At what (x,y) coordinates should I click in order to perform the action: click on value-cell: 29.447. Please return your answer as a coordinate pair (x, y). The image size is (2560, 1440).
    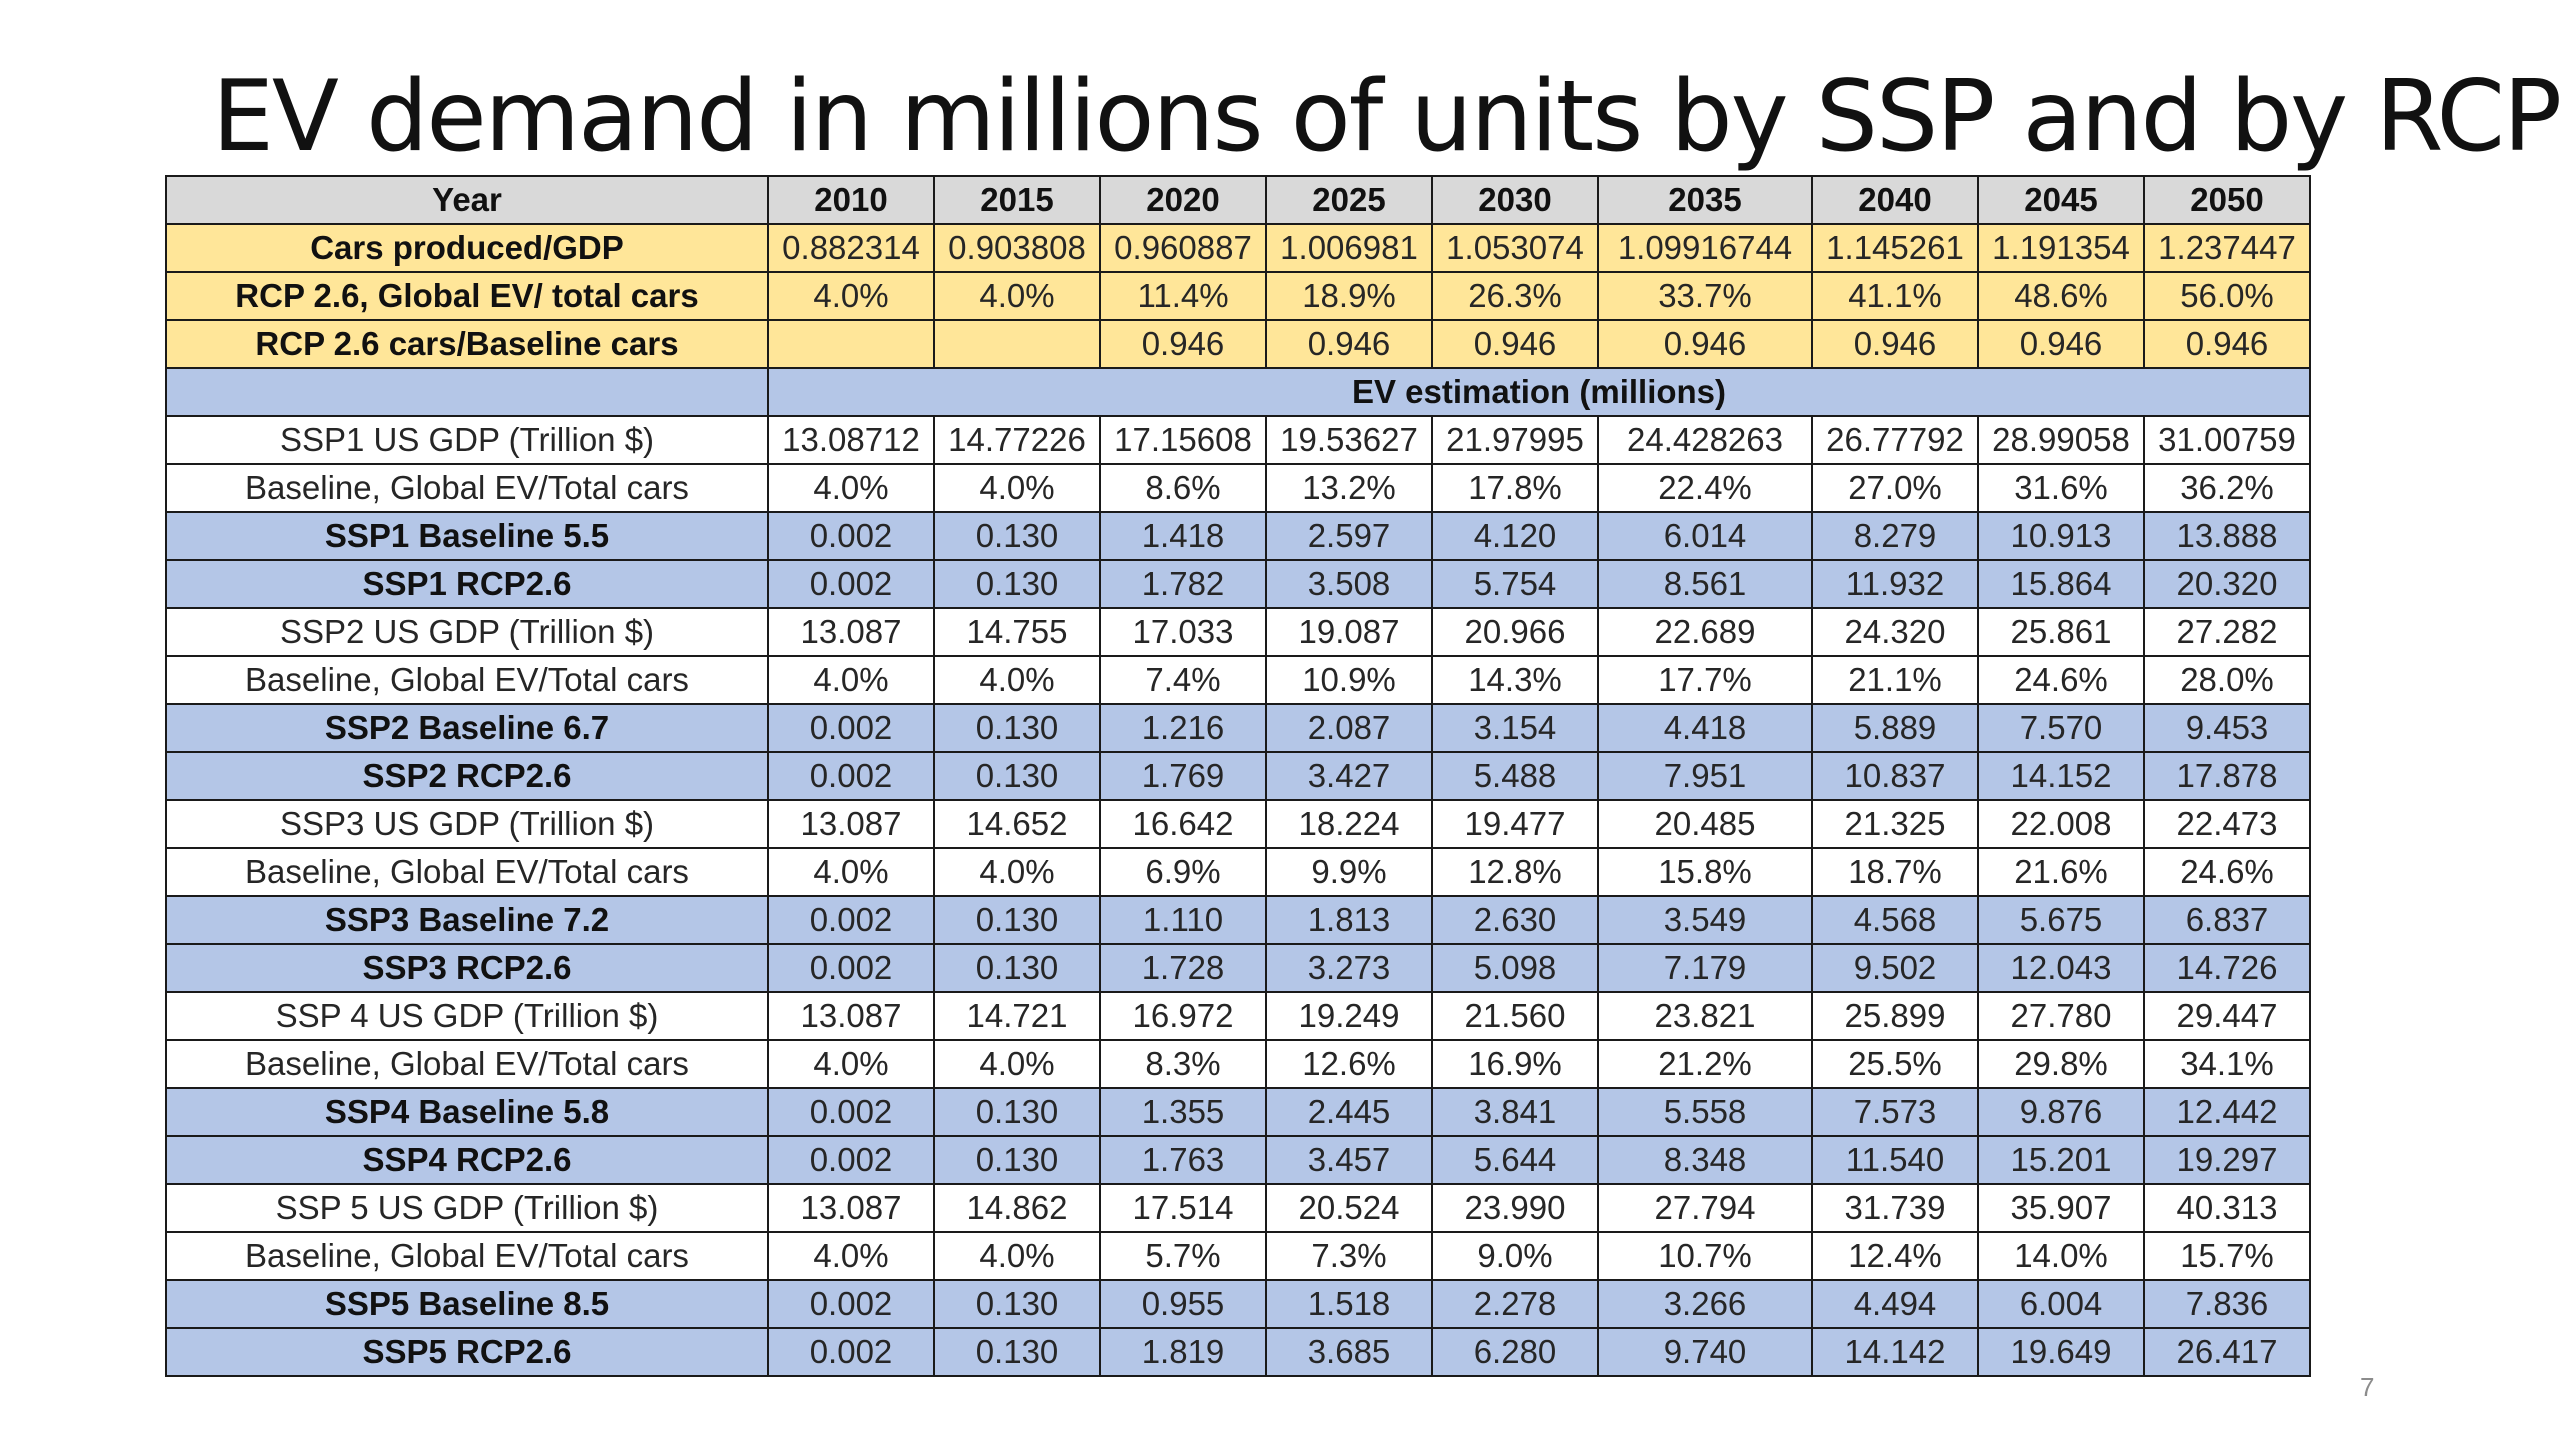
    Looking at the image, I should click on (2227, 1016).